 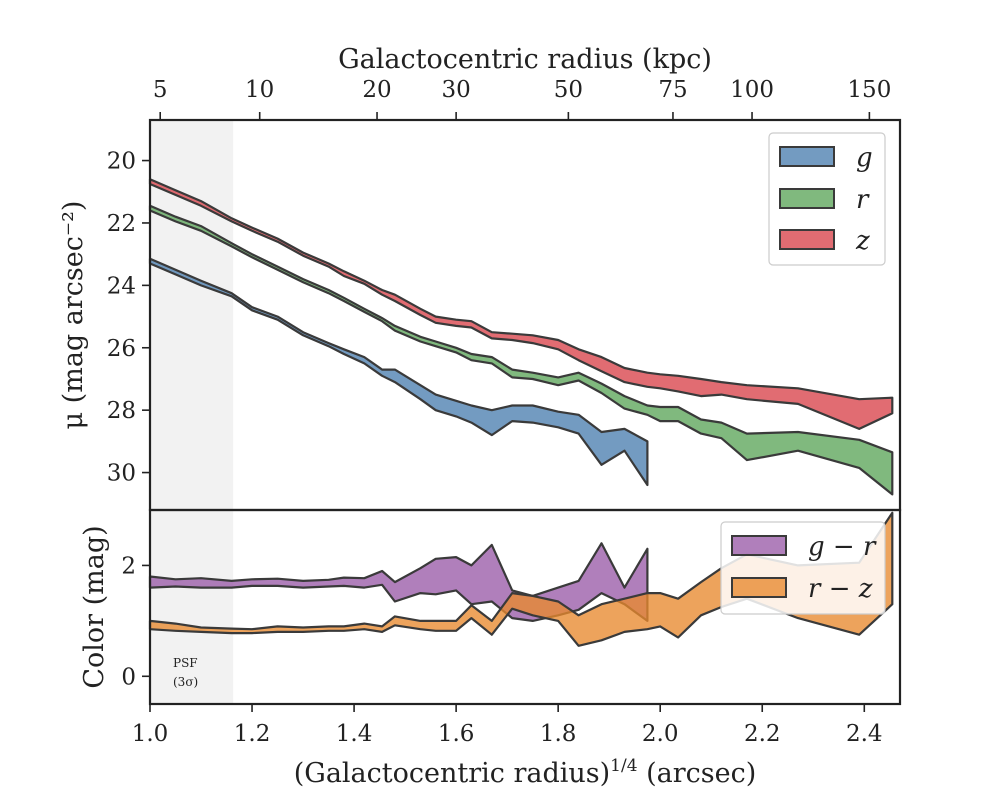 What do you see at coordinates (73, 315) in the screenshot?
I see `top-panel-y-label: μ (mag arcsec⁻²)` at bounding box center [73, 315].